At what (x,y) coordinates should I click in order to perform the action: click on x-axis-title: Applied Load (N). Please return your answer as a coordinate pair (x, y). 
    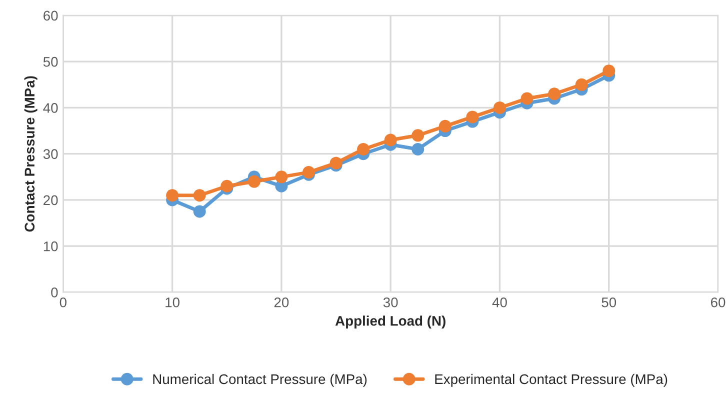
    Looking at the image, I should click on (390, 322).